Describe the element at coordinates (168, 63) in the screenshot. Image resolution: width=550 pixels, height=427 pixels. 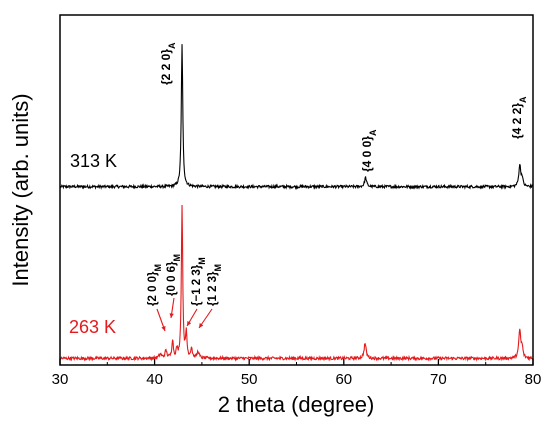
I see `peak-label-black-0: {2 2 0}A` at that location.